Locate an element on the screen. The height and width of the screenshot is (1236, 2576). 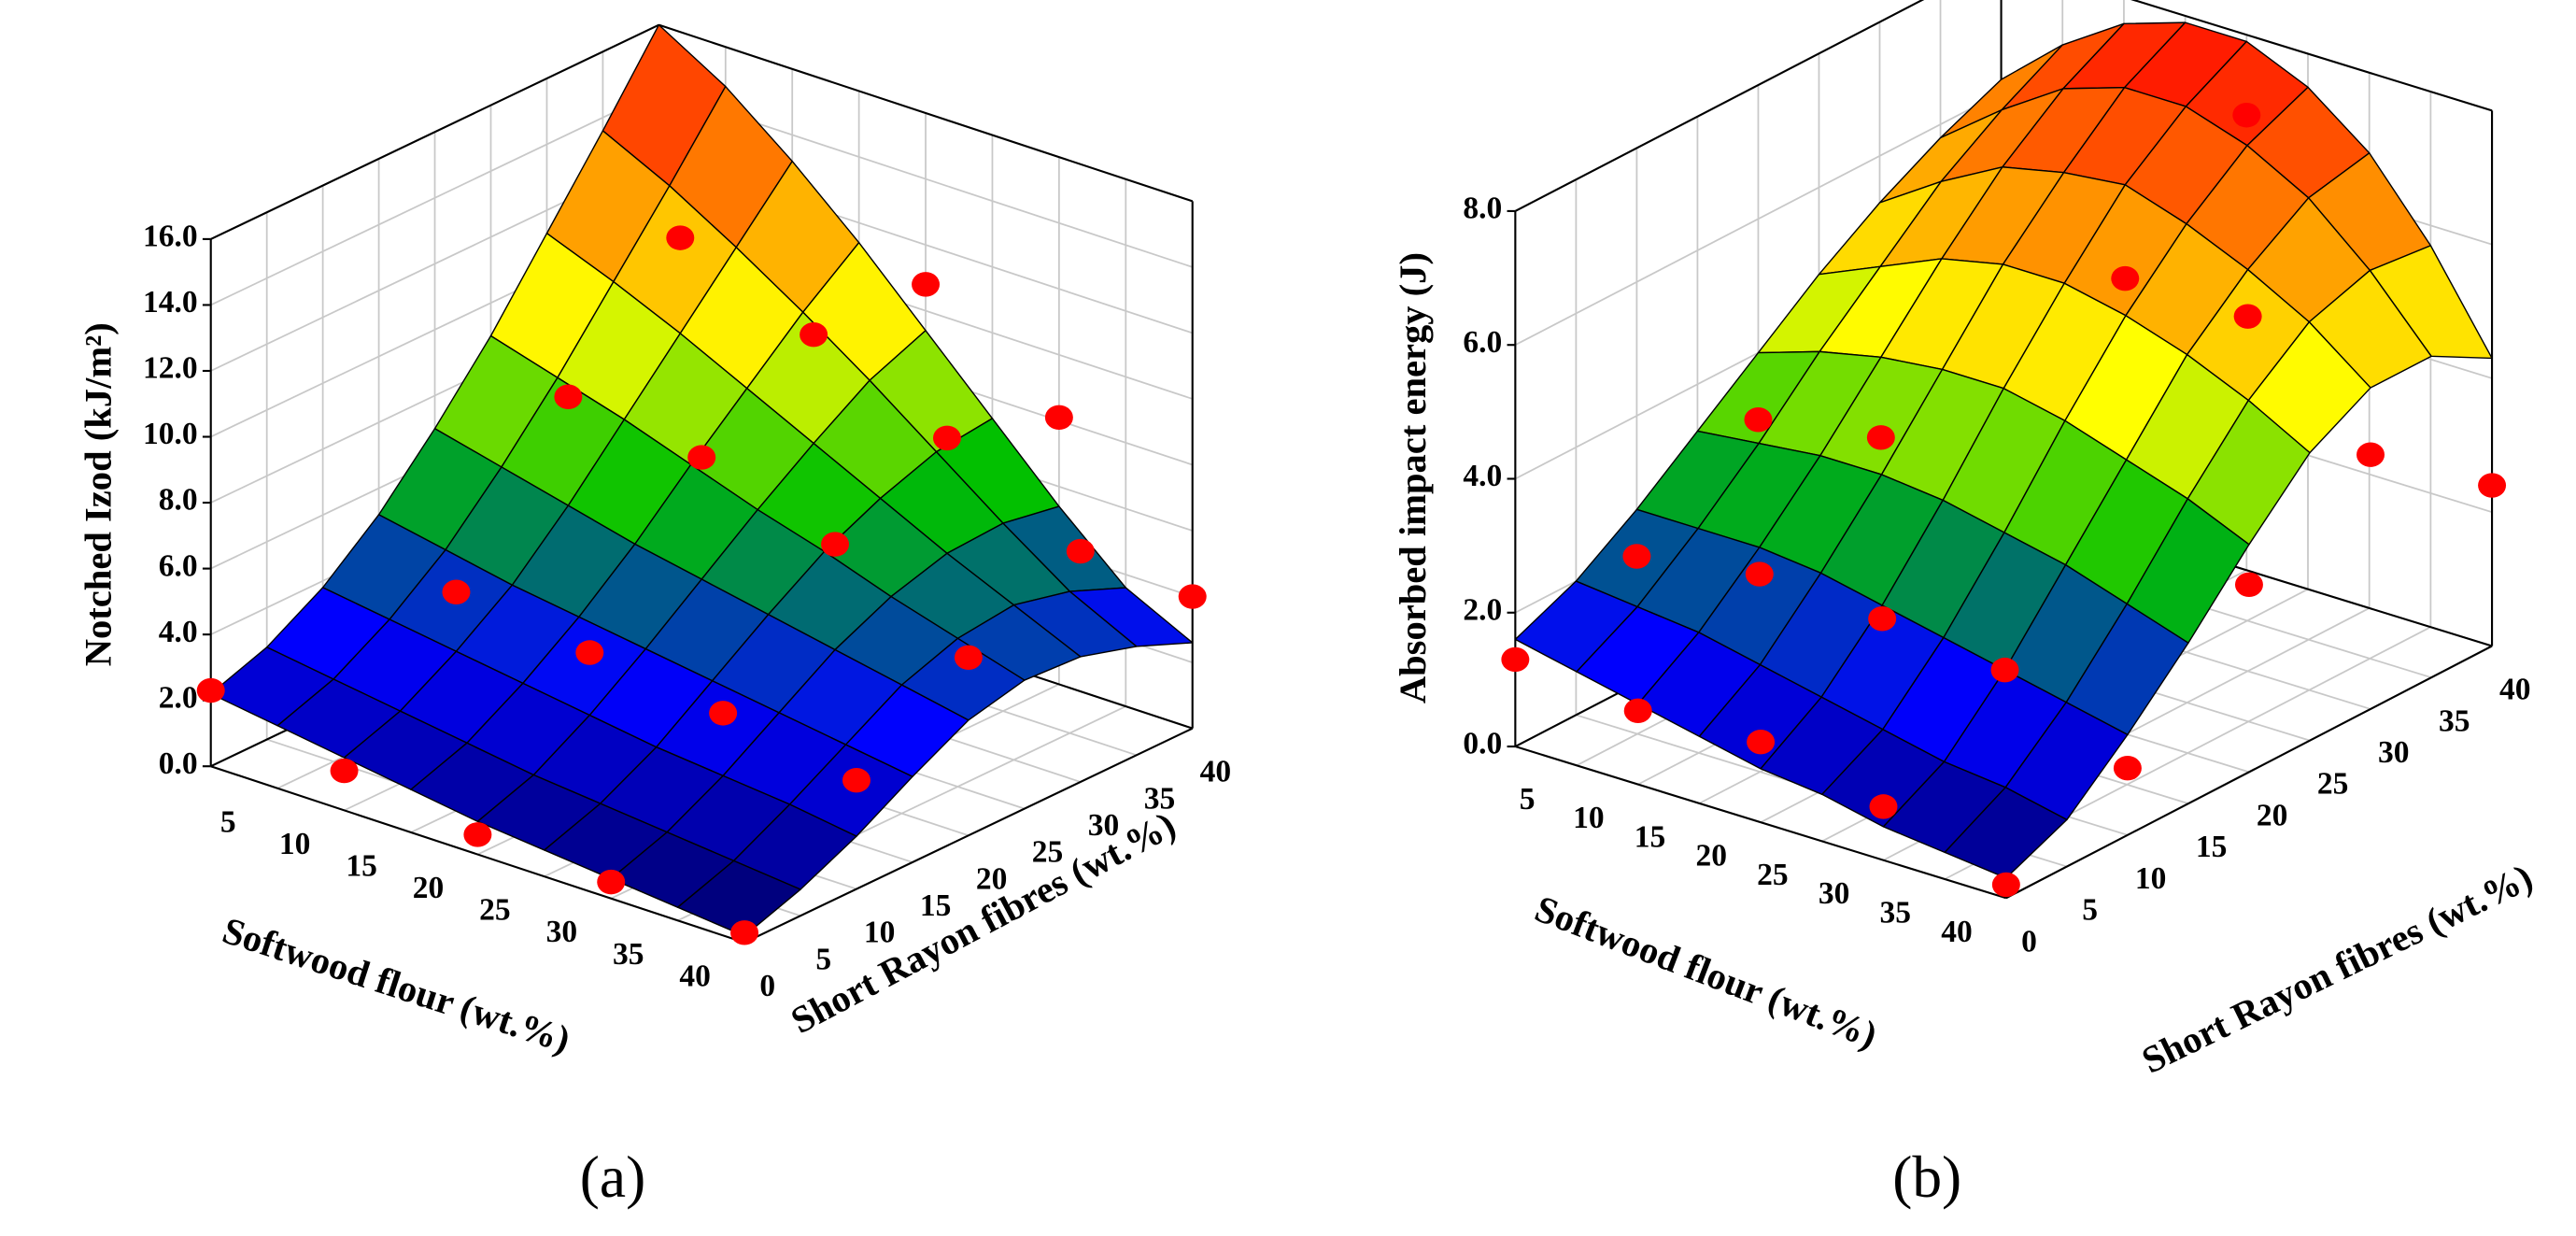
z-tick-label: 14.0 is located at coordinates (170, 302).